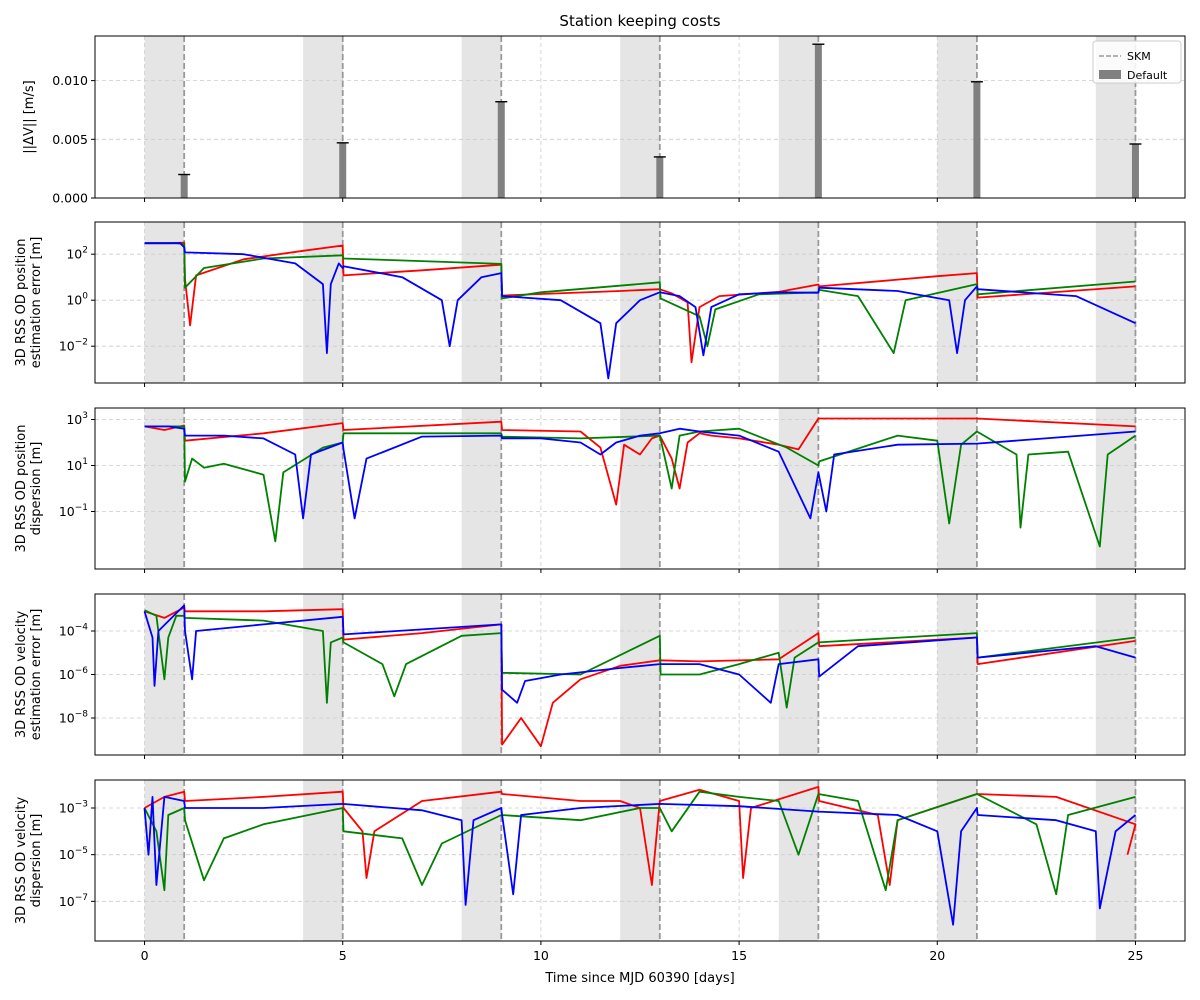 The image size is (1200, 1000). I want to click on x-tick-label: 15, so click(739, 955).